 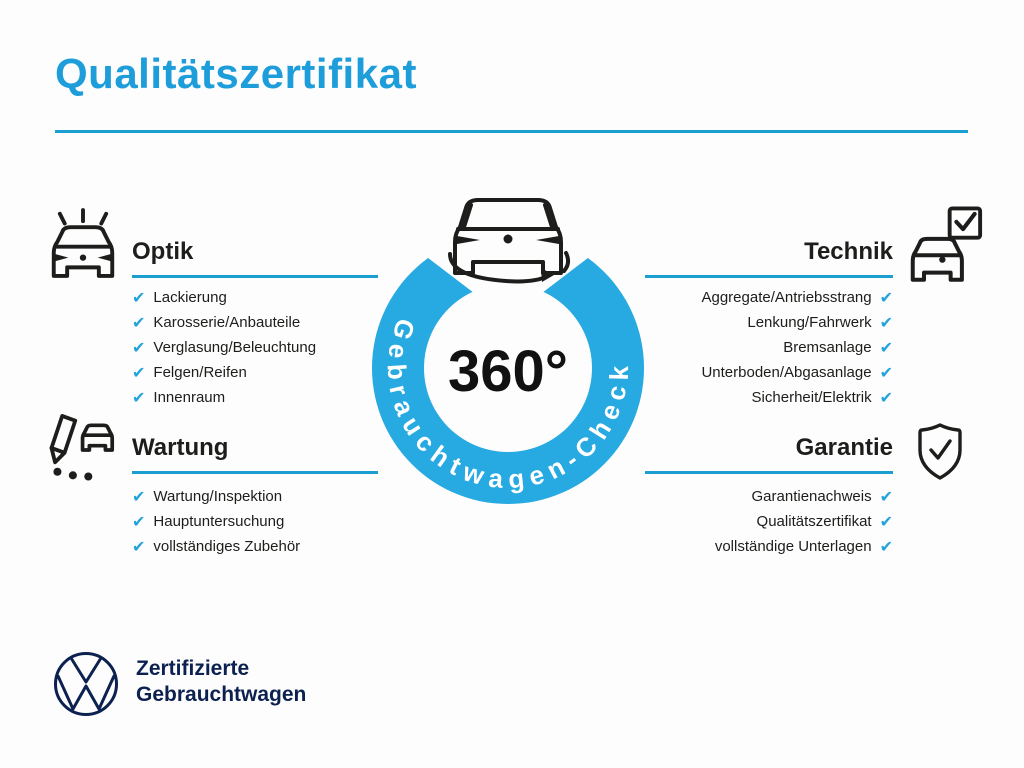 What do you see at coordinates (227, 546) in the screenshot?
I see `item-label: vollständiges Zubehör` at bounding box center [227, 546].